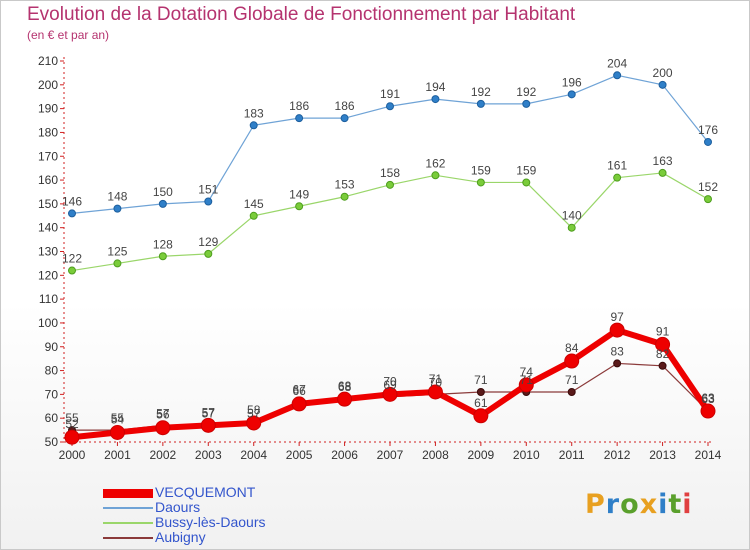 This screenshot has height=550, width=750. I want to click on data-label: 194, so click(435, 87).